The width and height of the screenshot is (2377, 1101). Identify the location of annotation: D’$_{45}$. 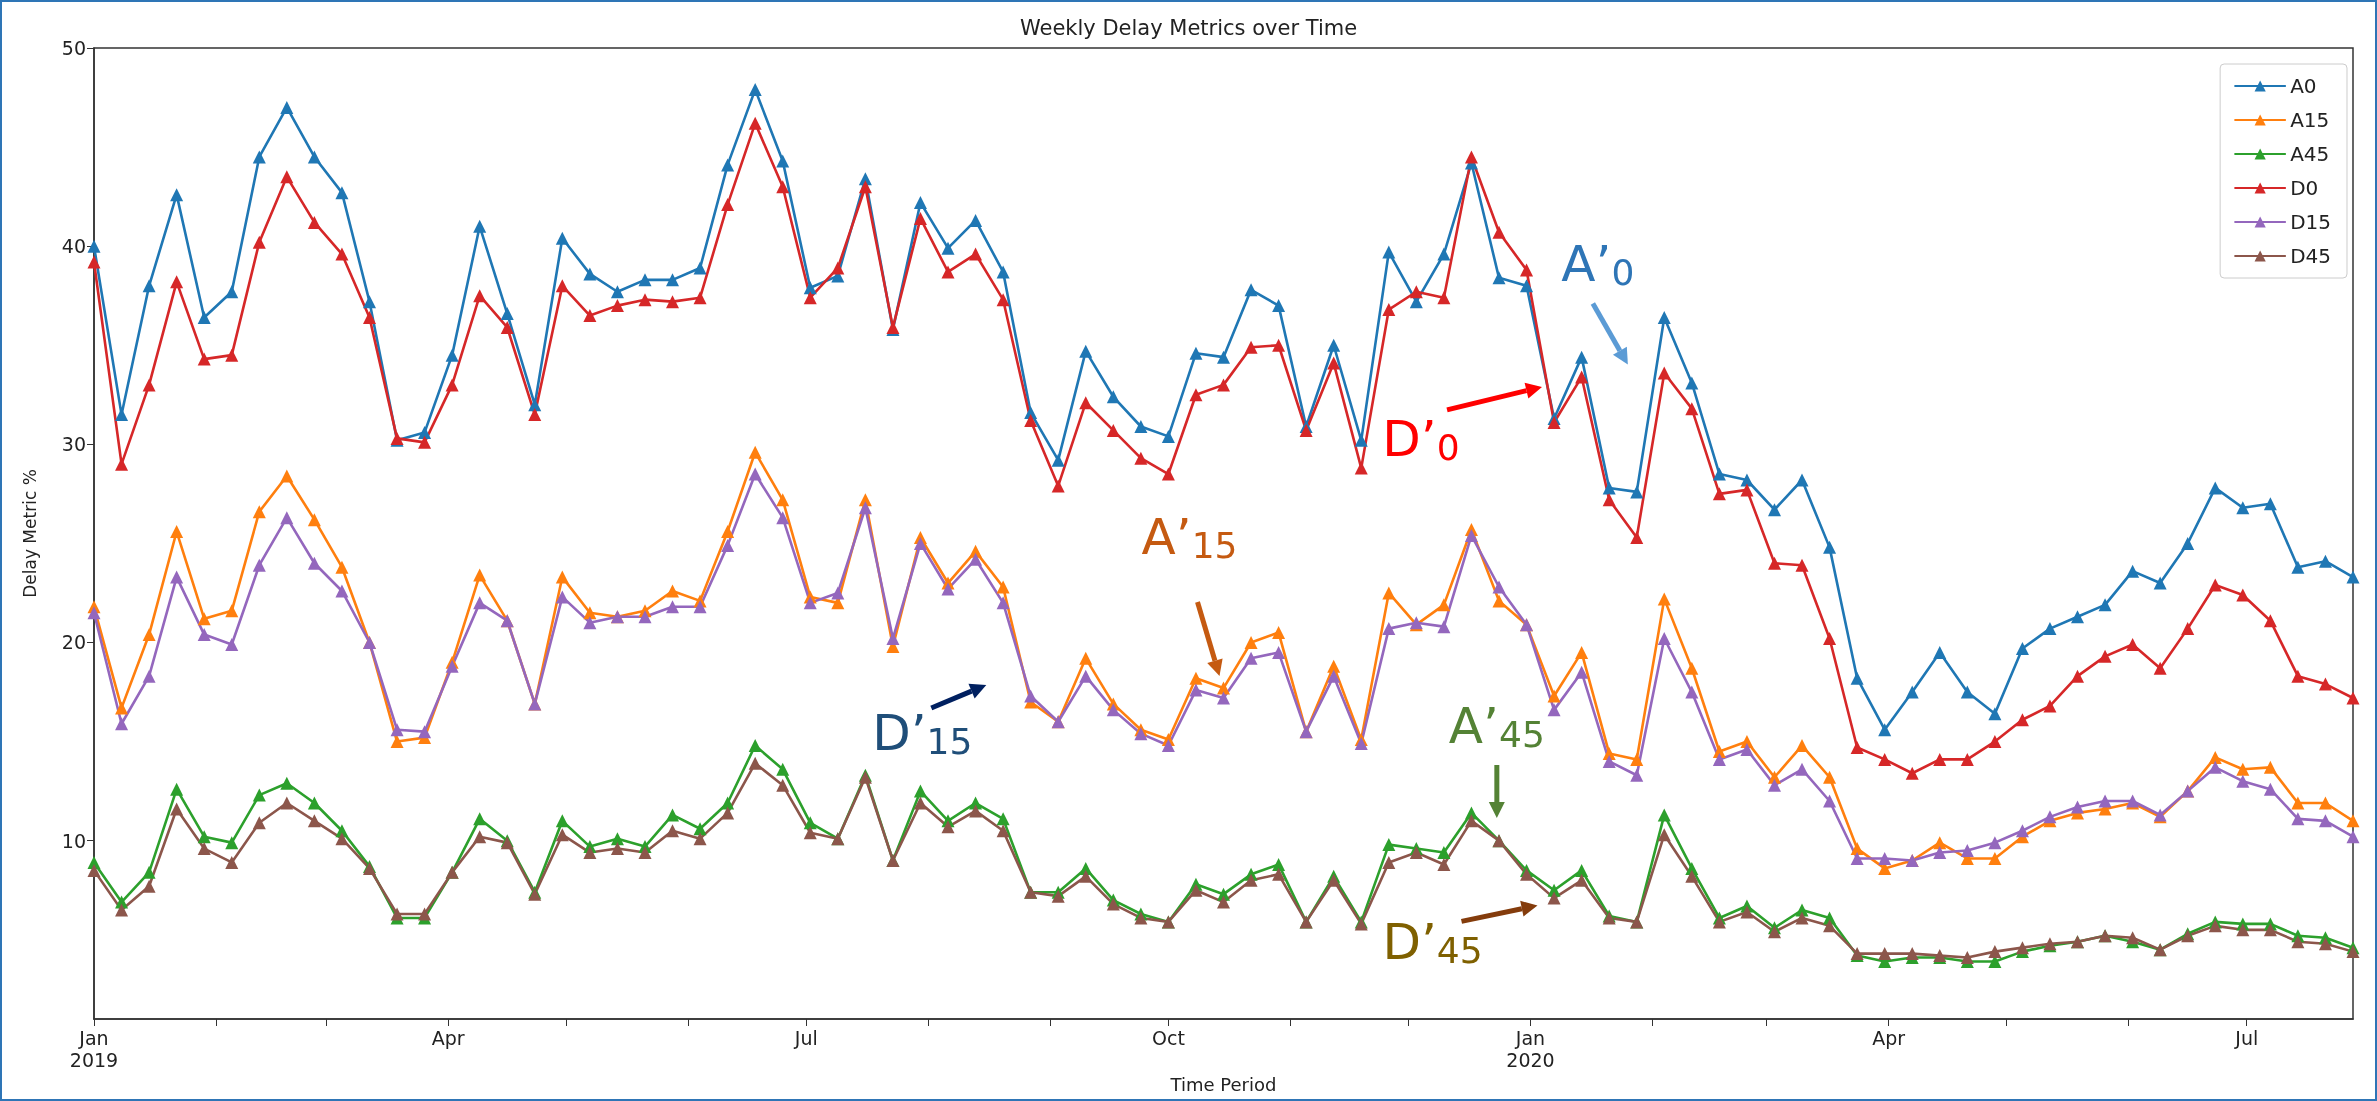
(1432, 942).